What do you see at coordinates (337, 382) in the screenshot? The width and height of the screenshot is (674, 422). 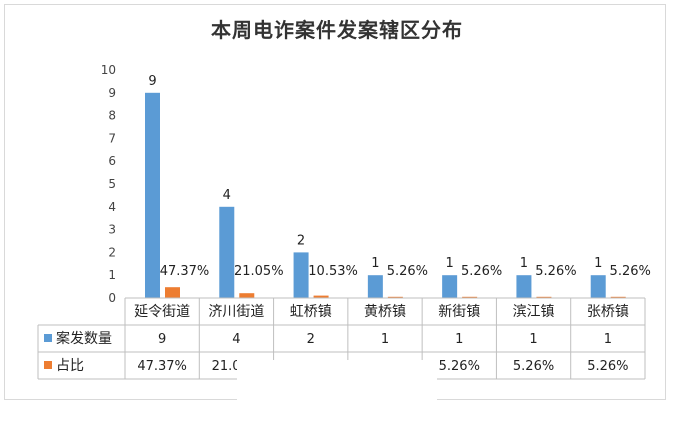 I see `occluding-patch` at bounding box center [337, 382].